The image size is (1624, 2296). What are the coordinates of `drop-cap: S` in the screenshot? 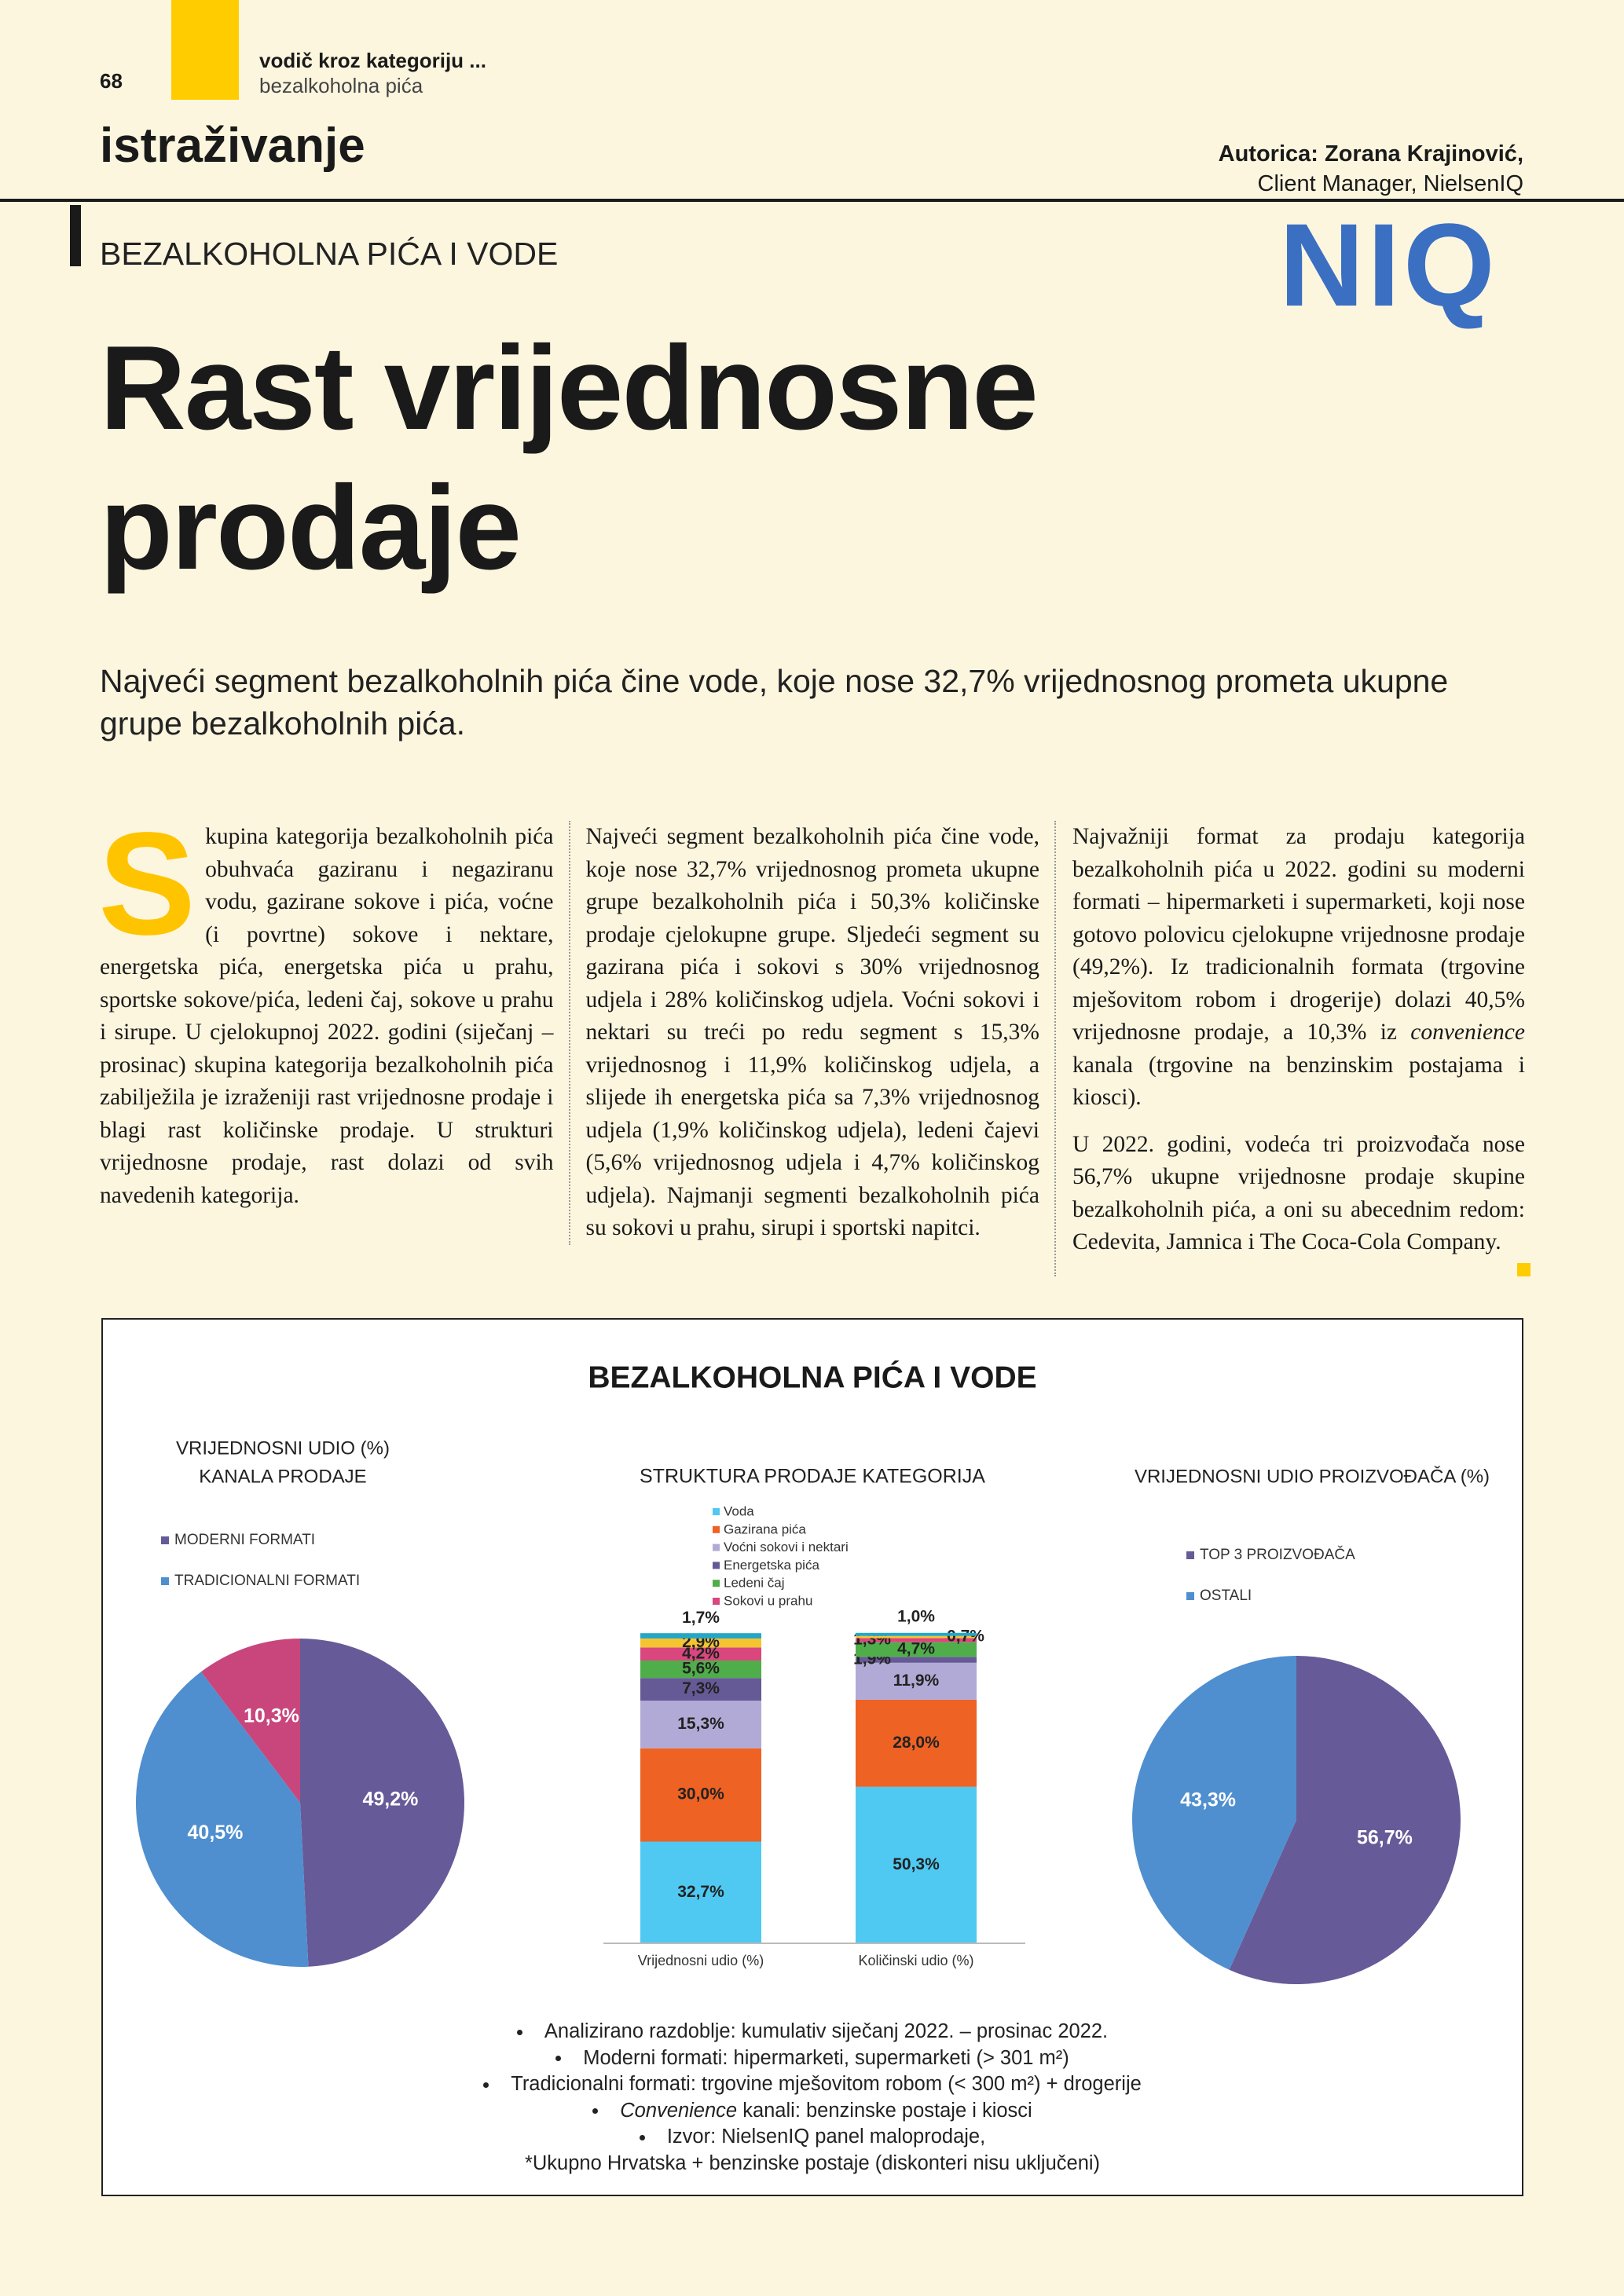 It's located at (147, 884).